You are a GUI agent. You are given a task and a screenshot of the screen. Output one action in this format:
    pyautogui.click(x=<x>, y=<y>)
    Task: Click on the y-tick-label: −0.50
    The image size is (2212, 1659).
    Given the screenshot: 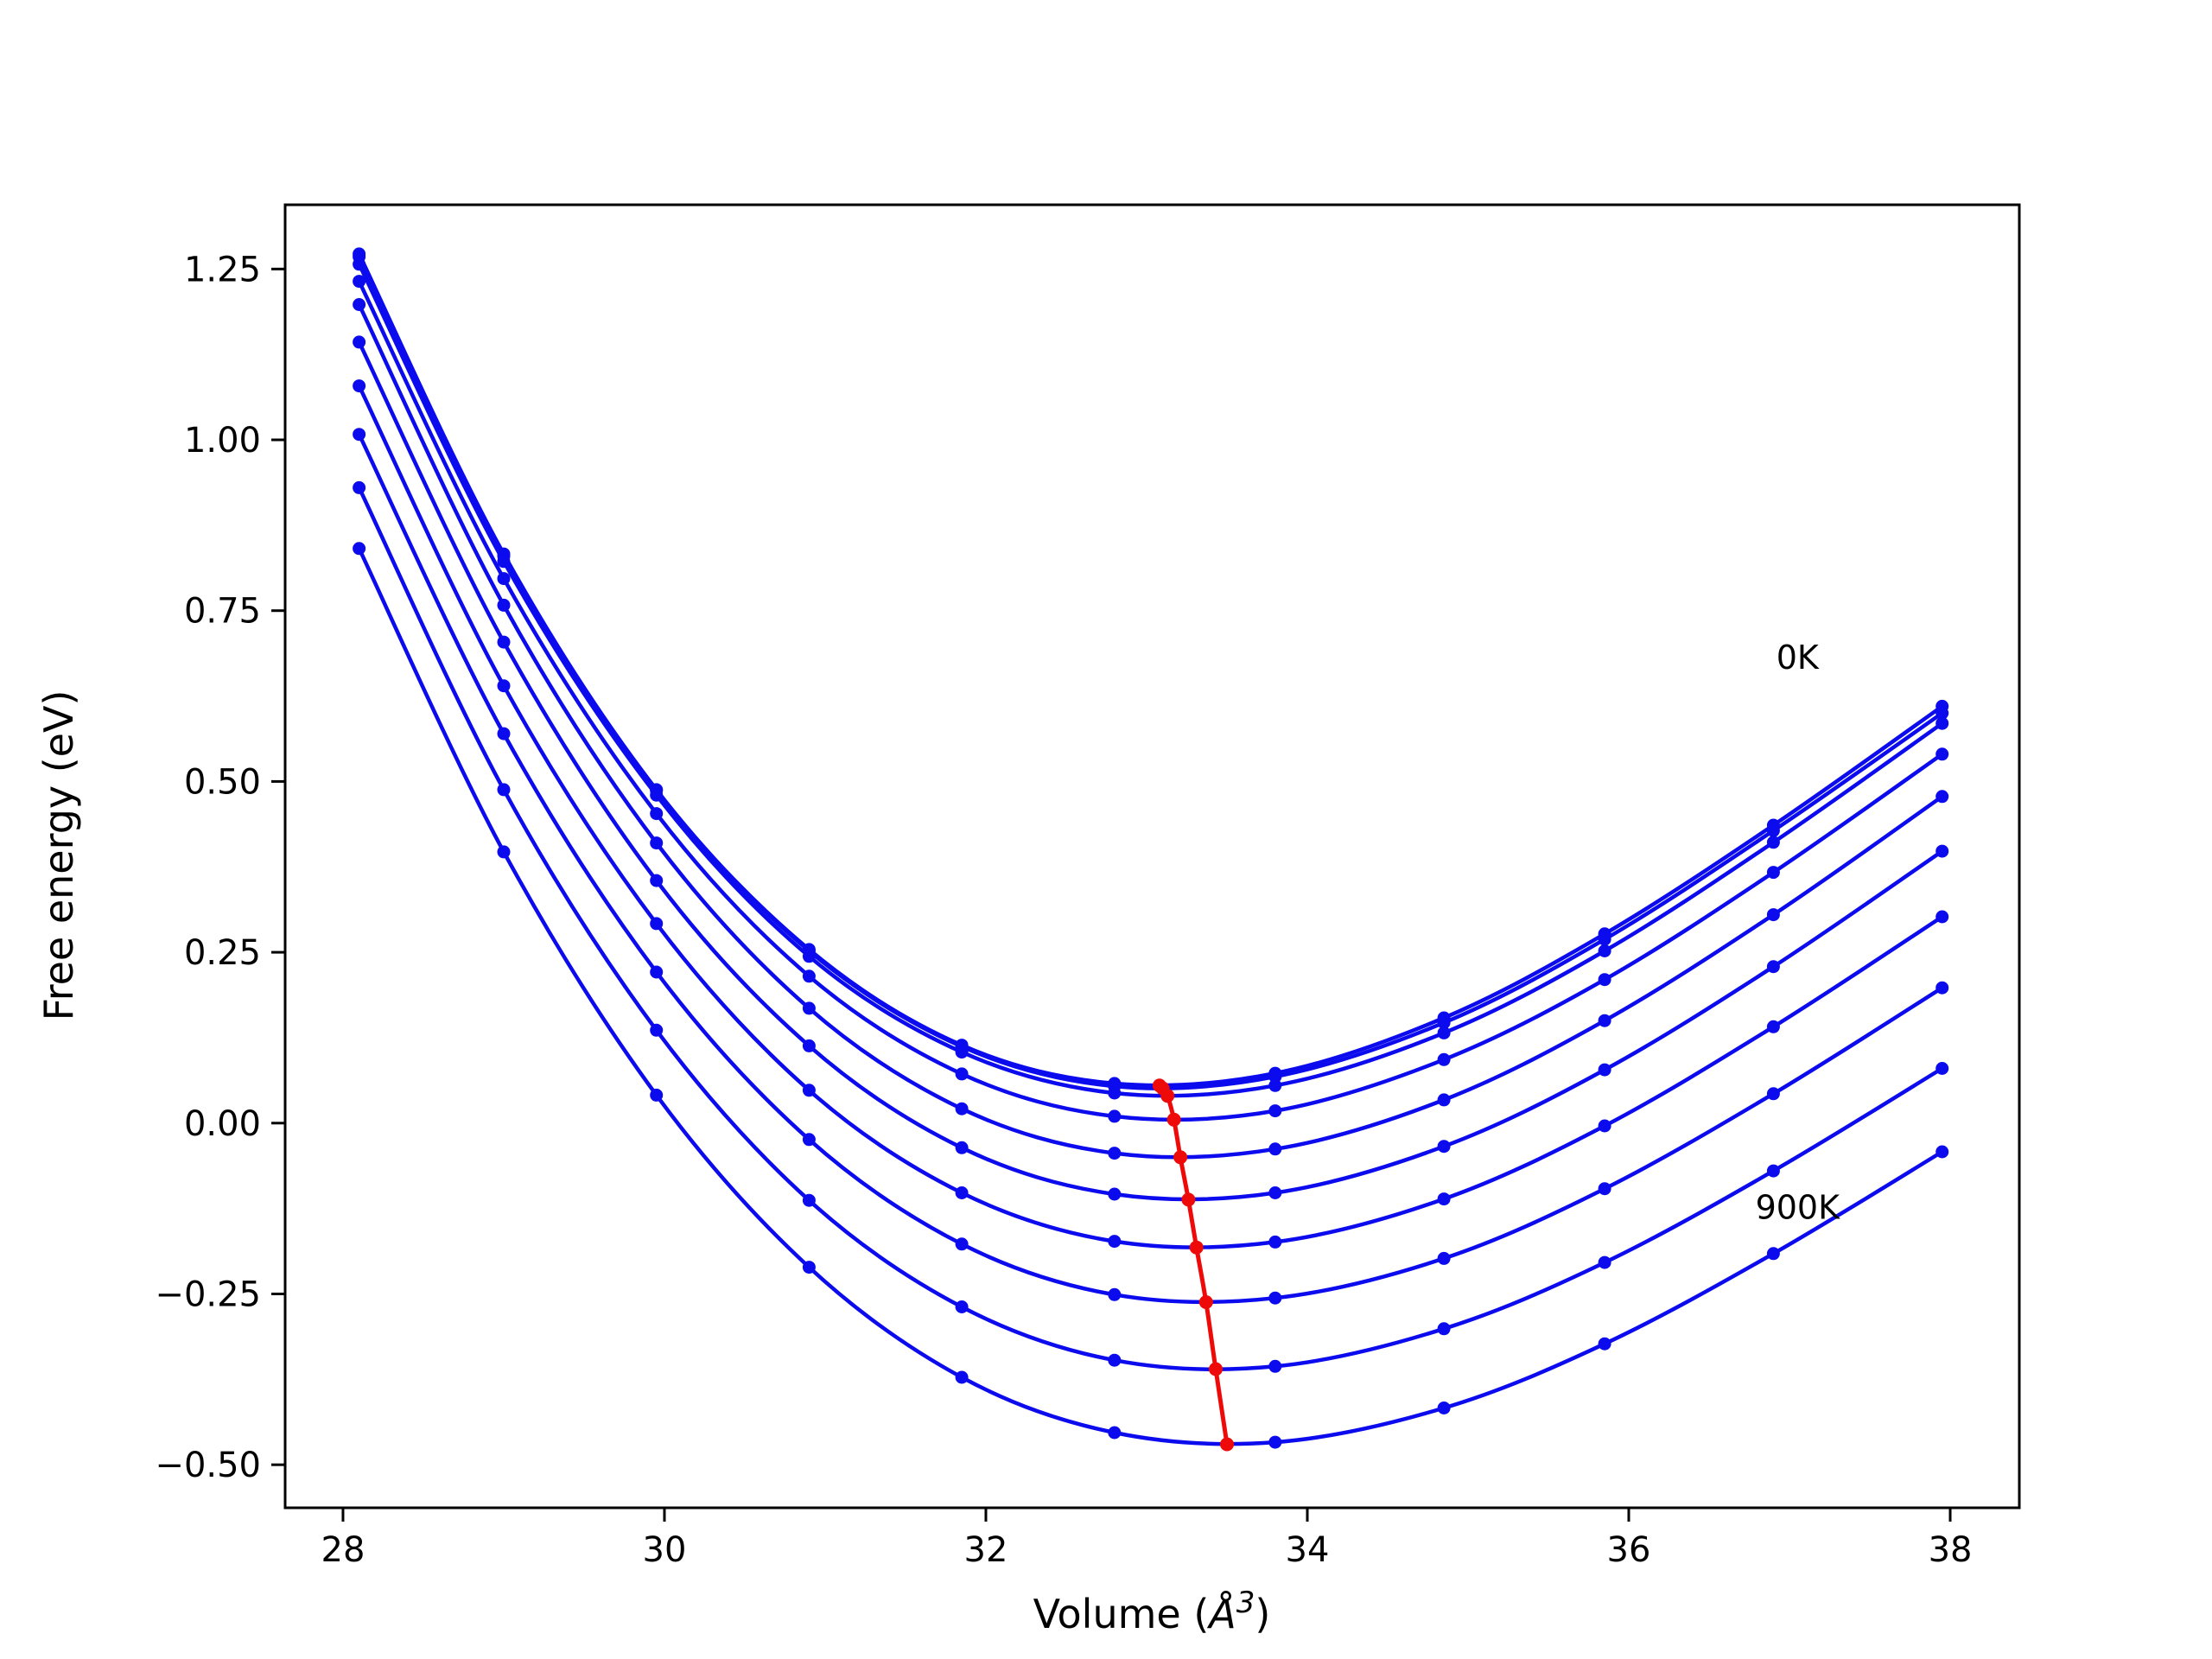 What is the action you would take?
    pyautogui.click(x=208, y=1465)
    